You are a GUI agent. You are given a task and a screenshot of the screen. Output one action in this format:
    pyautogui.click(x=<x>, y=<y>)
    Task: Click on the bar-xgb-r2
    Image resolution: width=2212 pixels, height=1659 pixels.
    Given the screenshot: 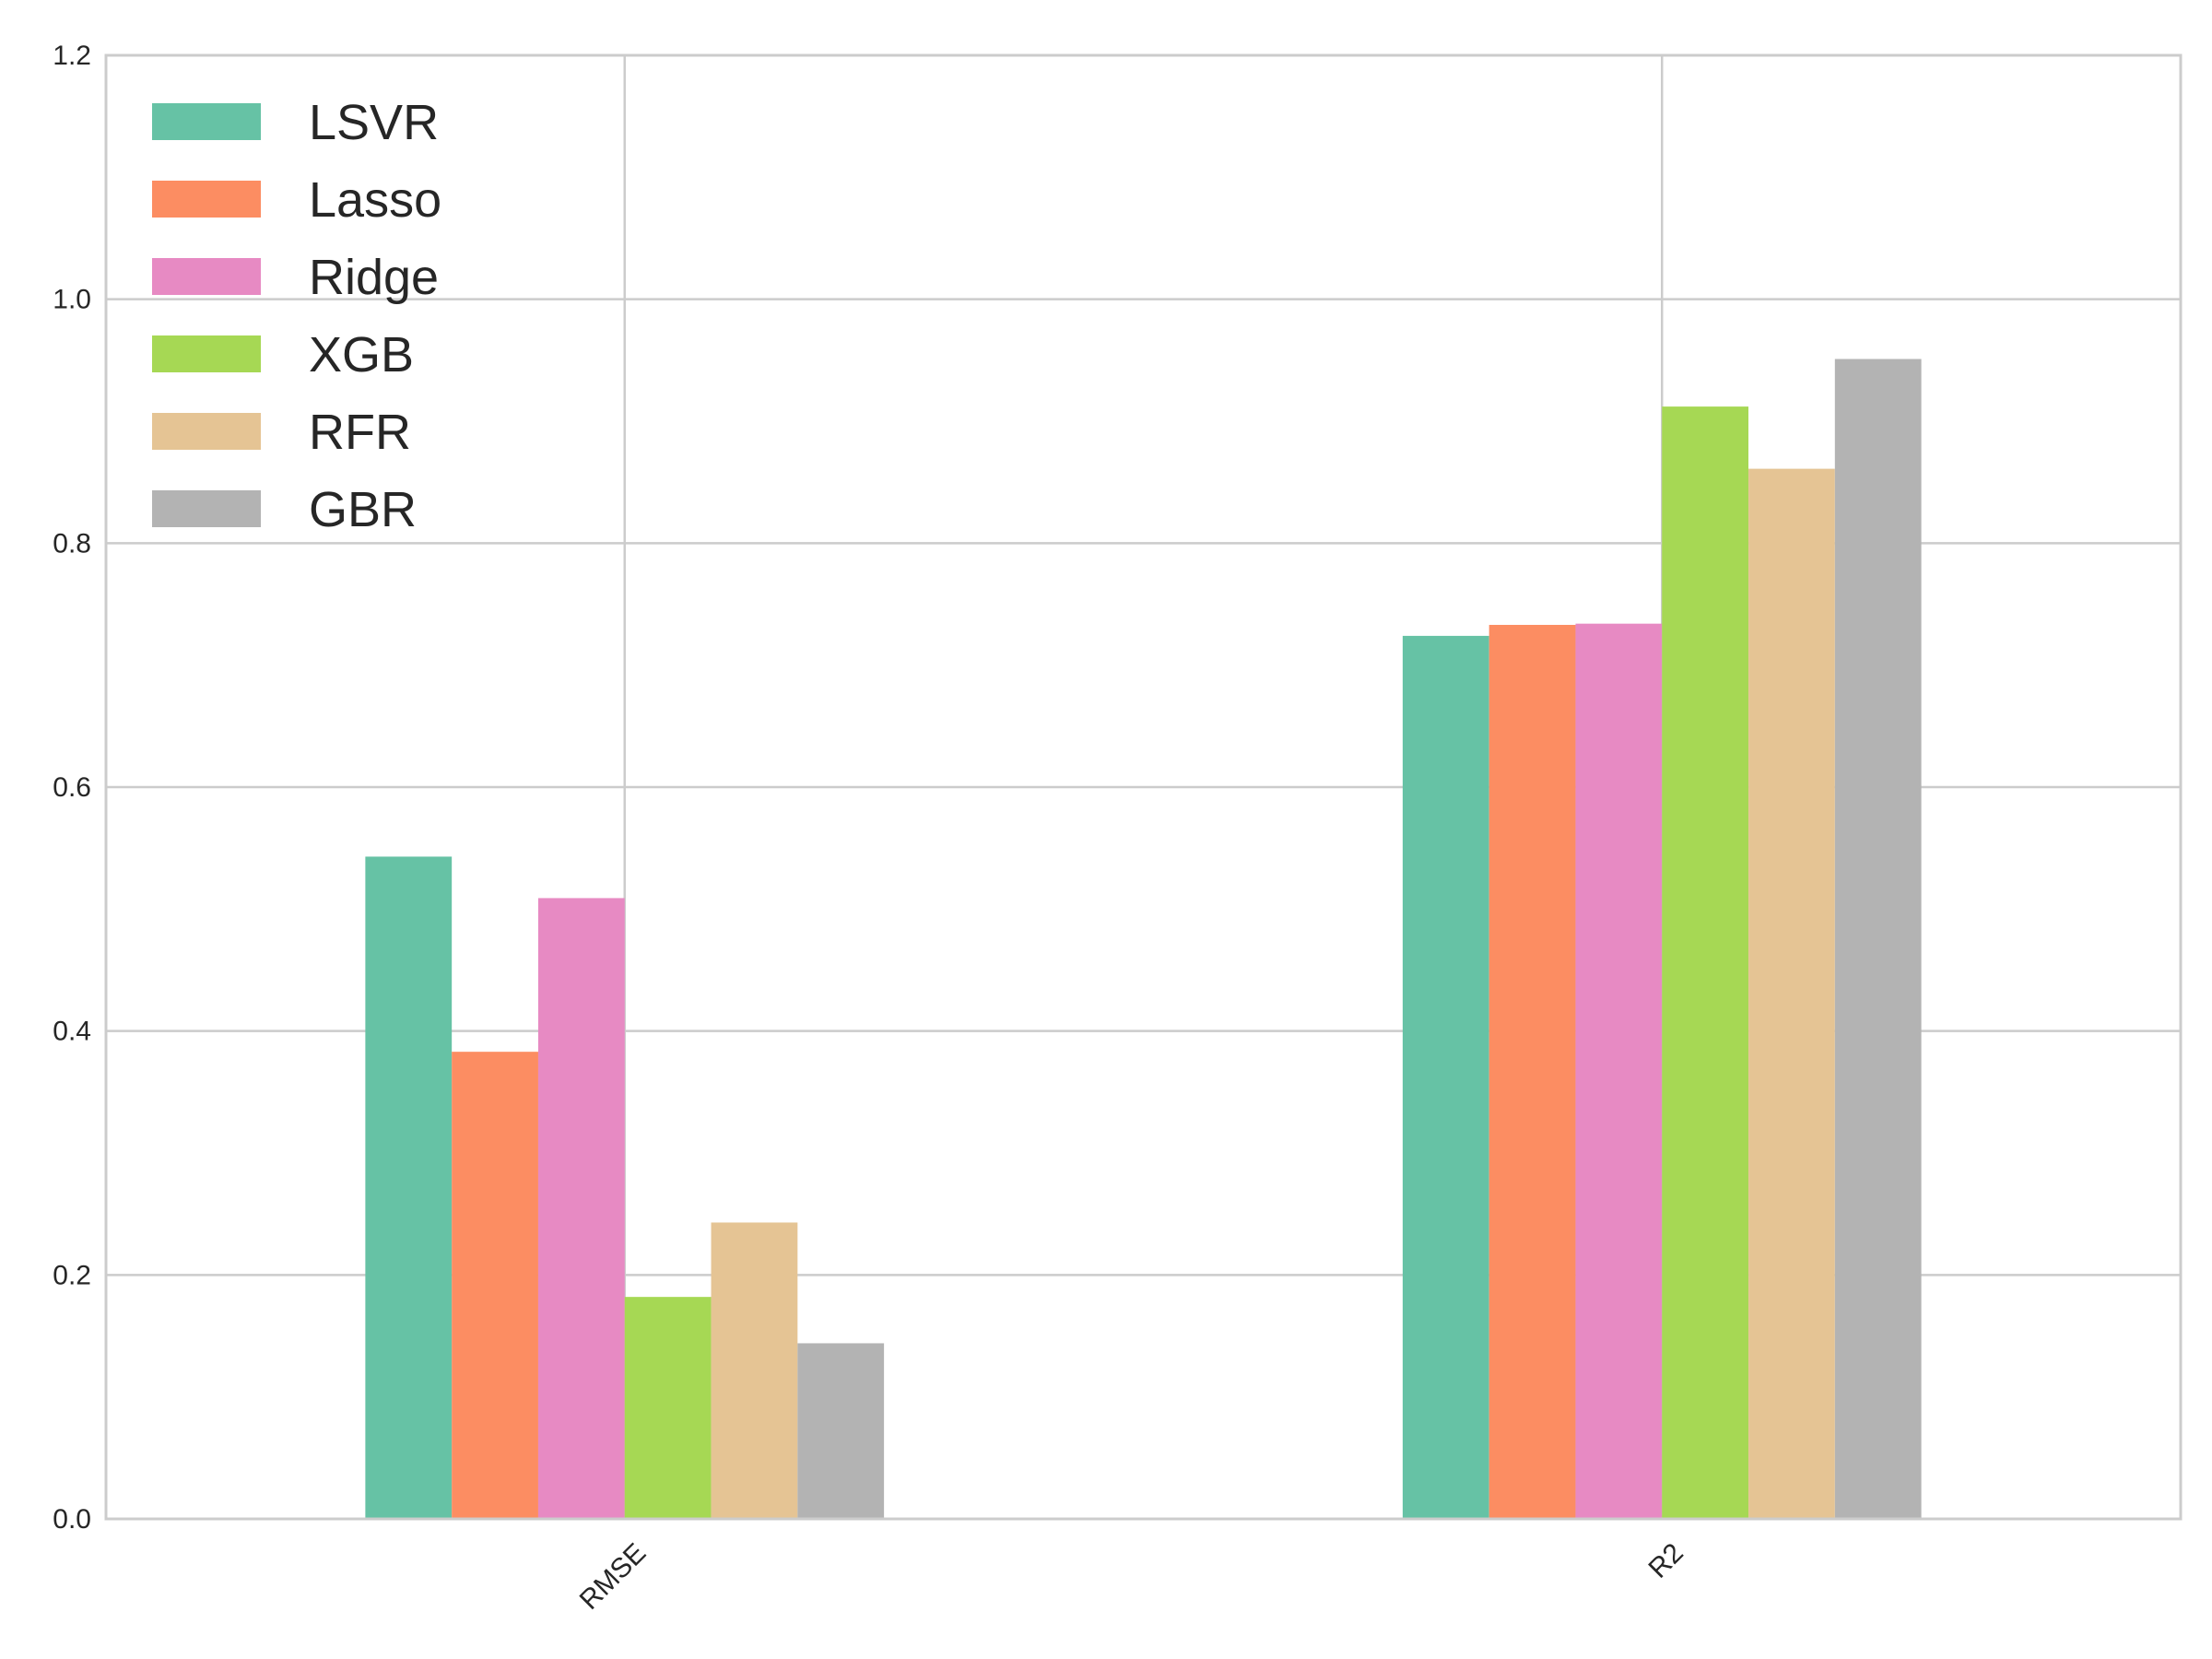 What is the action you would take?
    pyautogui.click(x=1705, y=962)
    